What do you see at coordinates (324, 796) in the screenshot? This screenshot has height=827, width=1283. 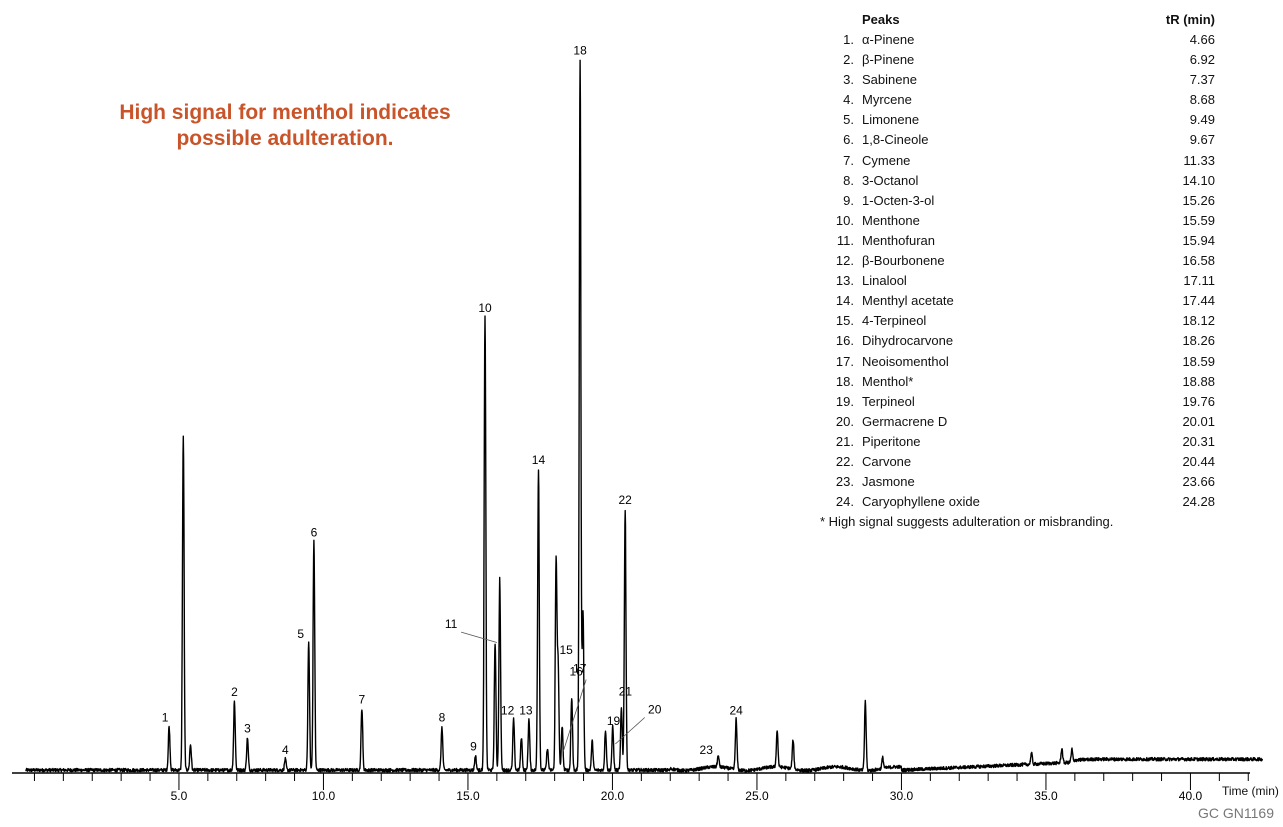 I see `x-tick-label: 10.0` at bounding box center [324, 796].